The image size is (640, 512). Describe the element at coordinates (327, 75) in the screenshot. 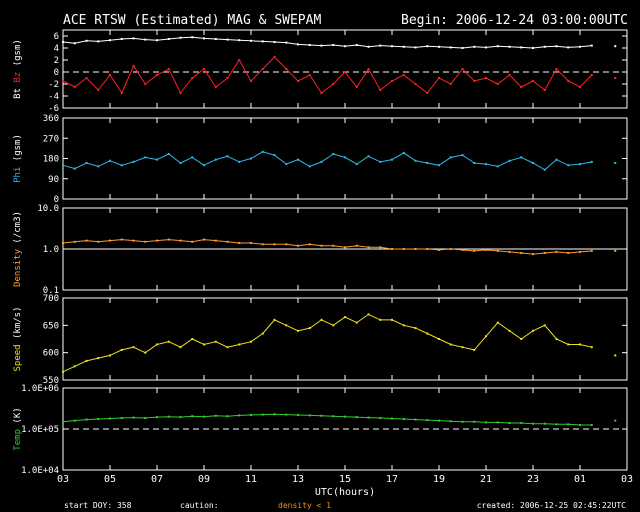

I see `mag-series-bz-line` at that location.